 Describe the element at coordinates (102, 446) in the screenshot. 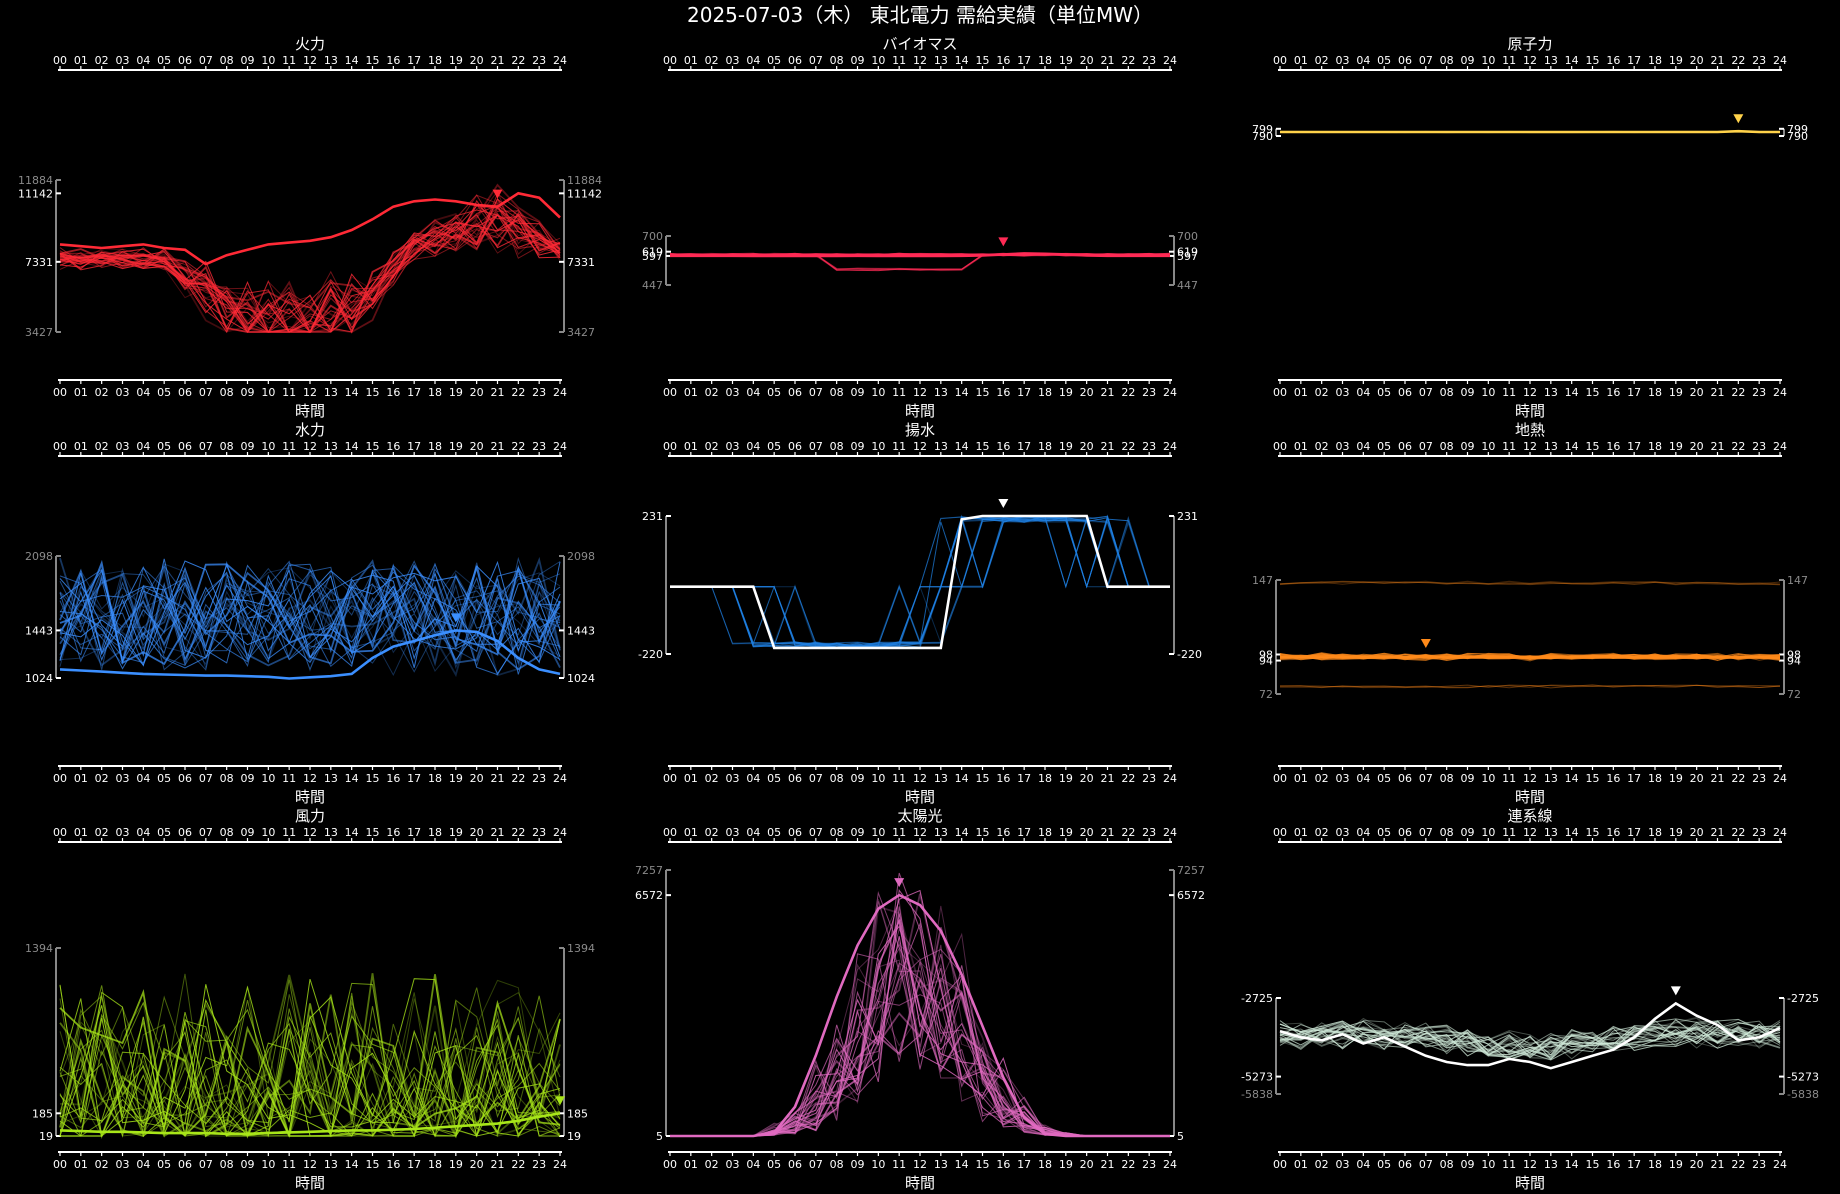

I see `hydro-x-tick-label: 02` at that location.